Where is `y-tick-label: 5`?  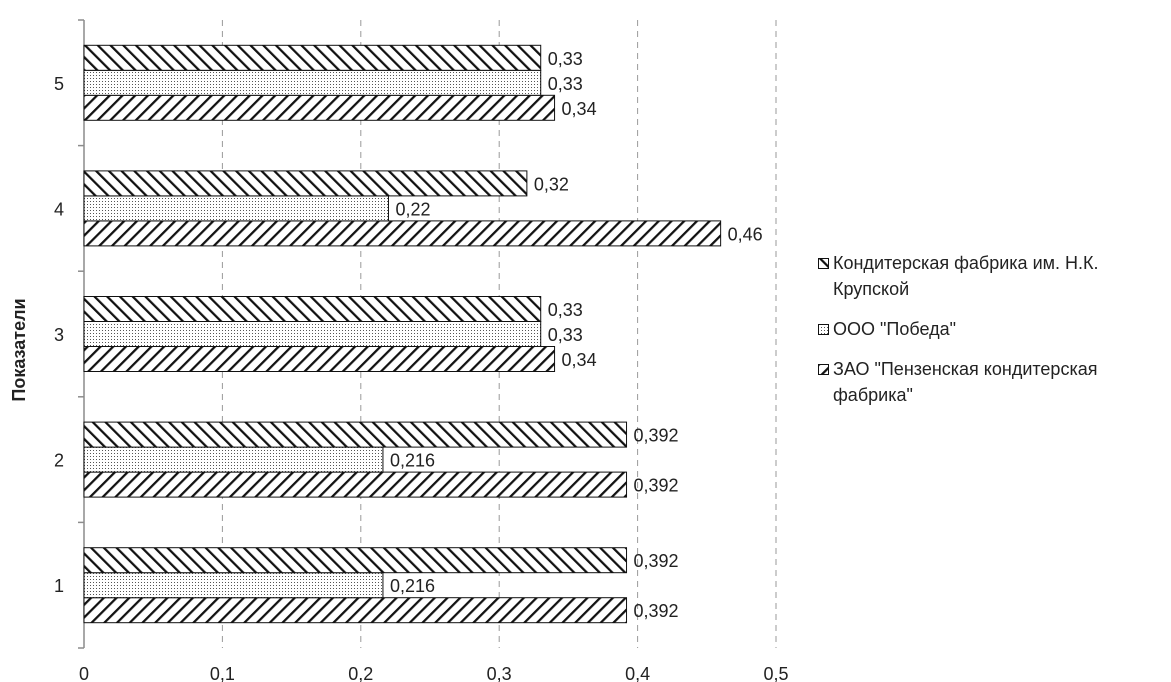 y-tick-label: 5 is located at coordinates (59, 84).